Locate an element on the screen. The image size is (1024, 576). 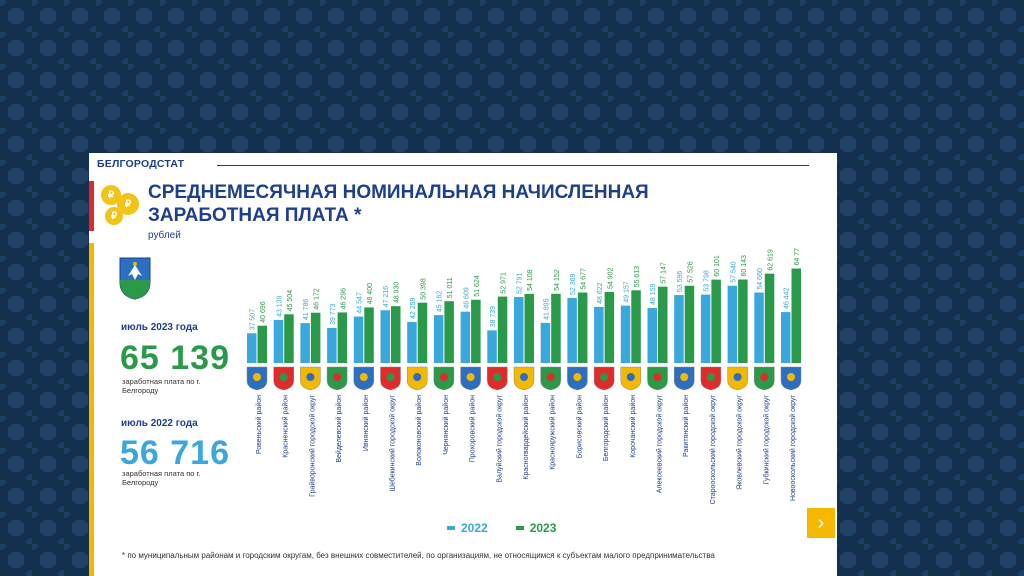
data-label-2022-2: 43 139 is located at coordinates (279, 306).